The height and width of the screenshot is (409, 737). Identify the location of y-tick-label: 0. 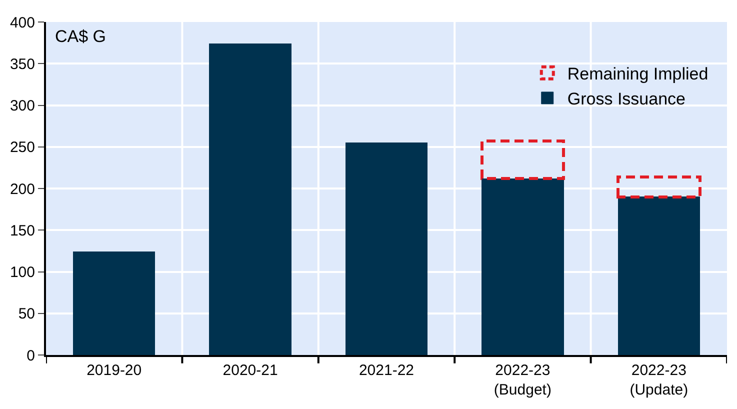
(30, 355).